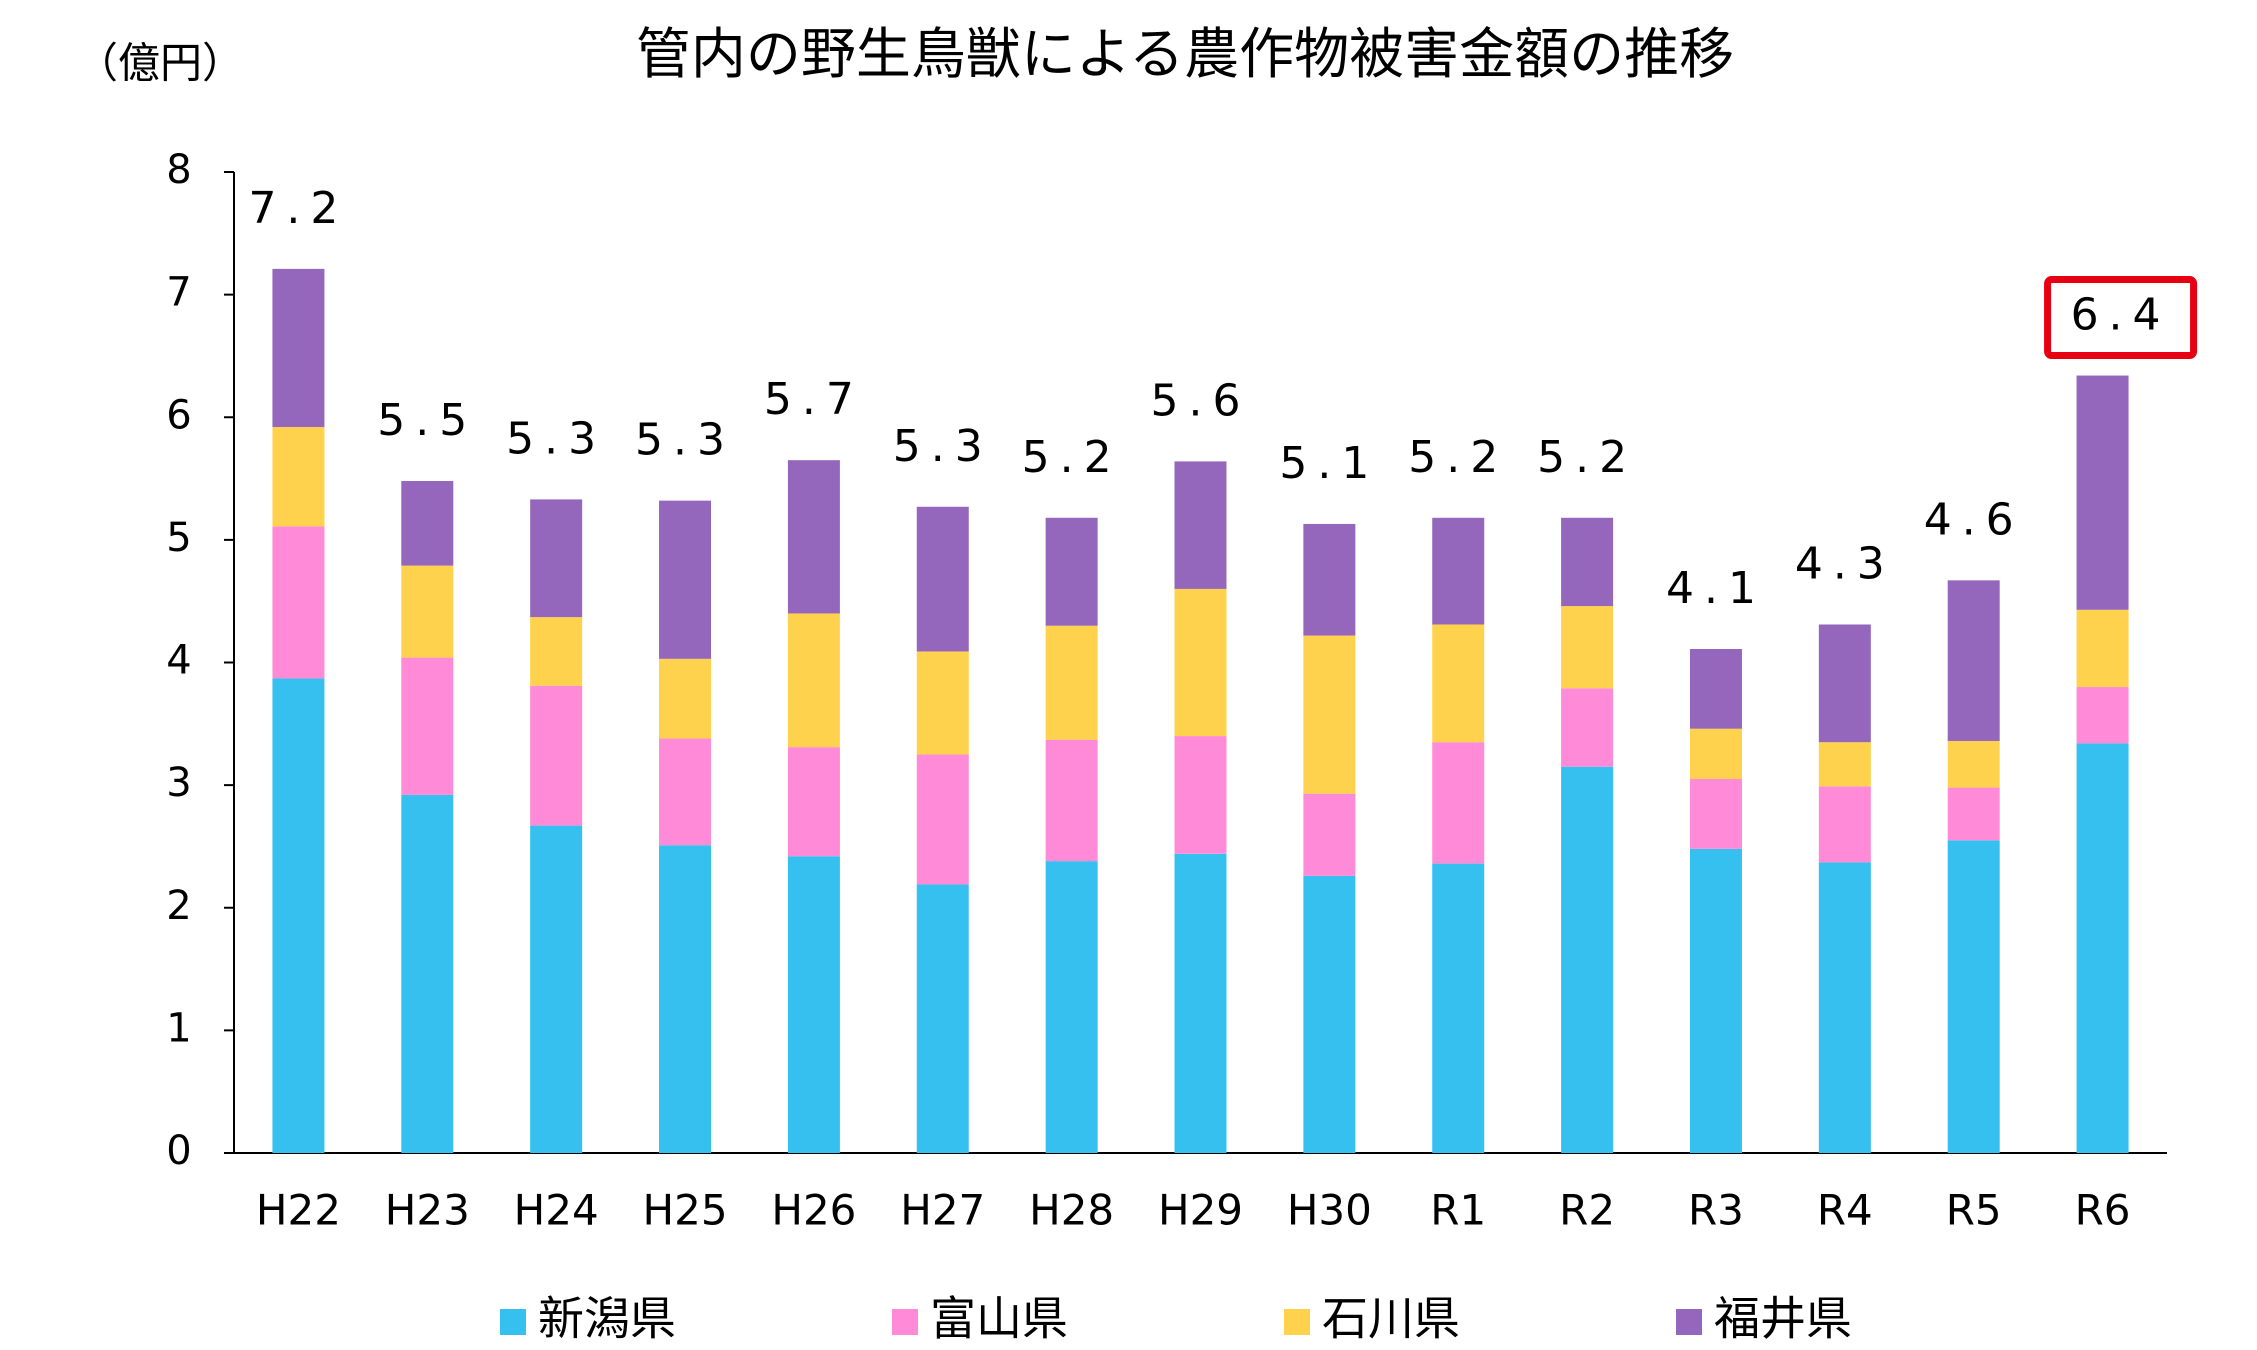 The image size is (2257, 1350). I want to click on legend-label: 富山県, so click(999, 1319).